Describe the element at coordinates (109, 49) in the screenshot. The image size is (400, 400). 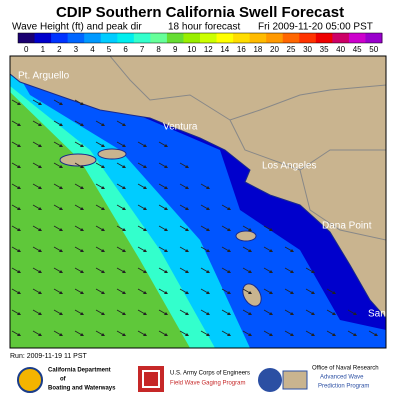
I see `legend-label: 5` at that location.